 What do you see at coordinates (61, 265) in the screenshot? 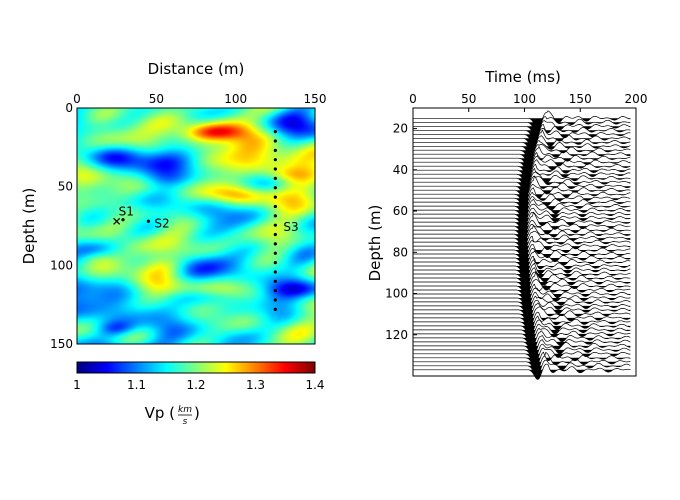
I see `velocity-y-tick-label: 100` at bounding box center [61, 265].